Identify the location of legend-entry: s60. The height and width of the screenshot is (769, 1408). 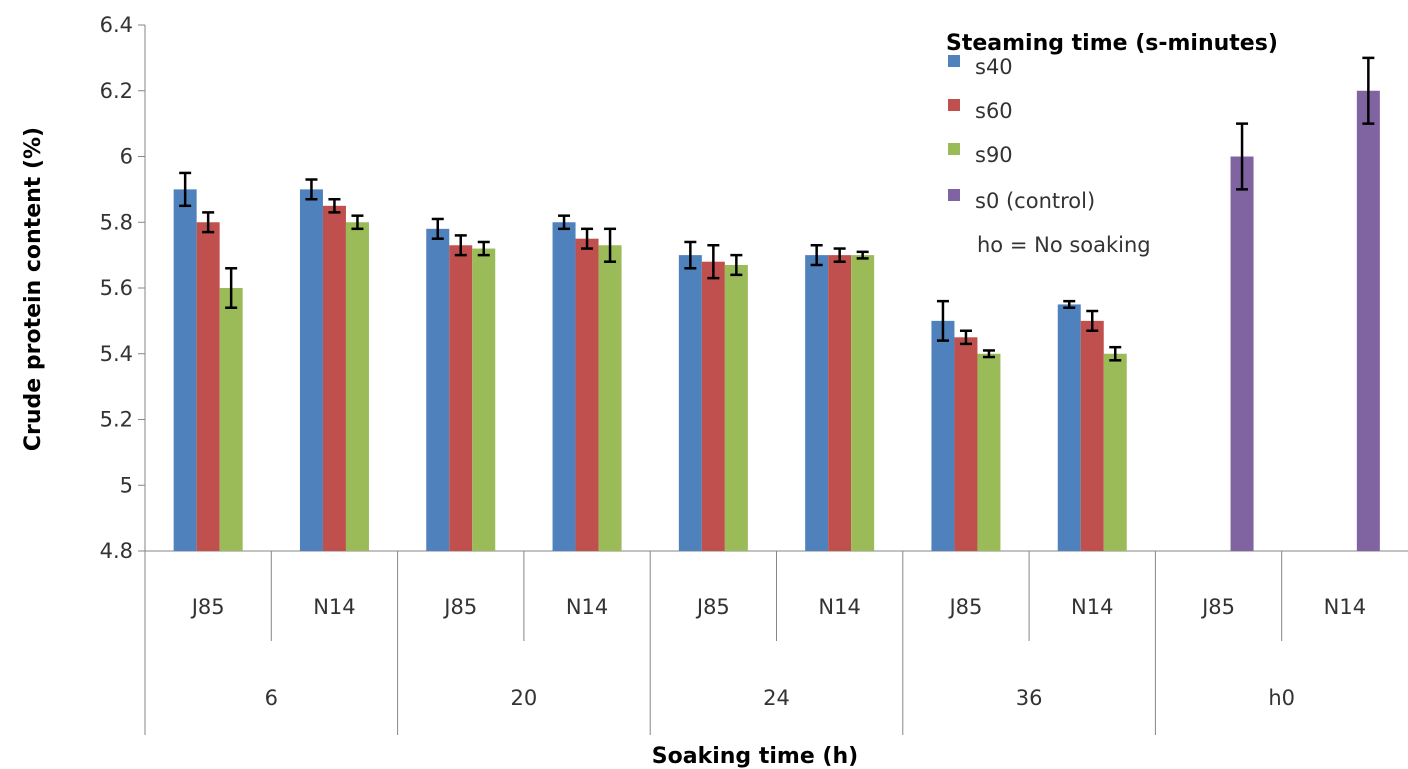
(994, 111).